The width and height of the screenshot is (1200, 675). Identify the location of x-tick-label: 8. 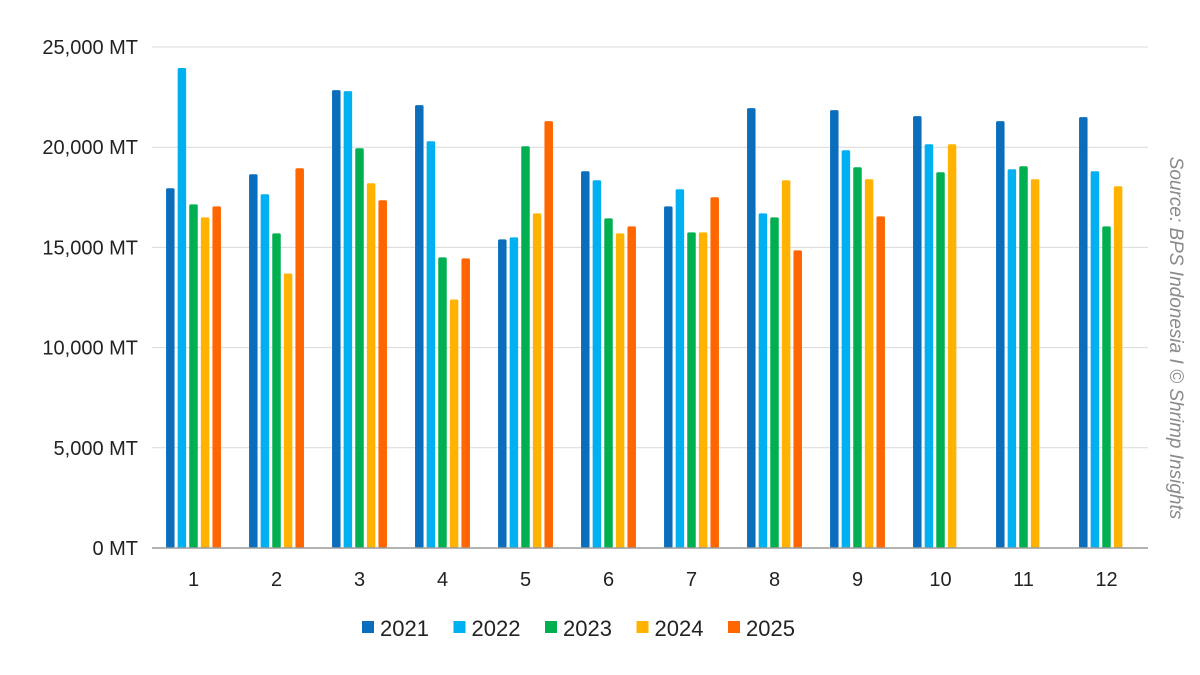
(774, 580).